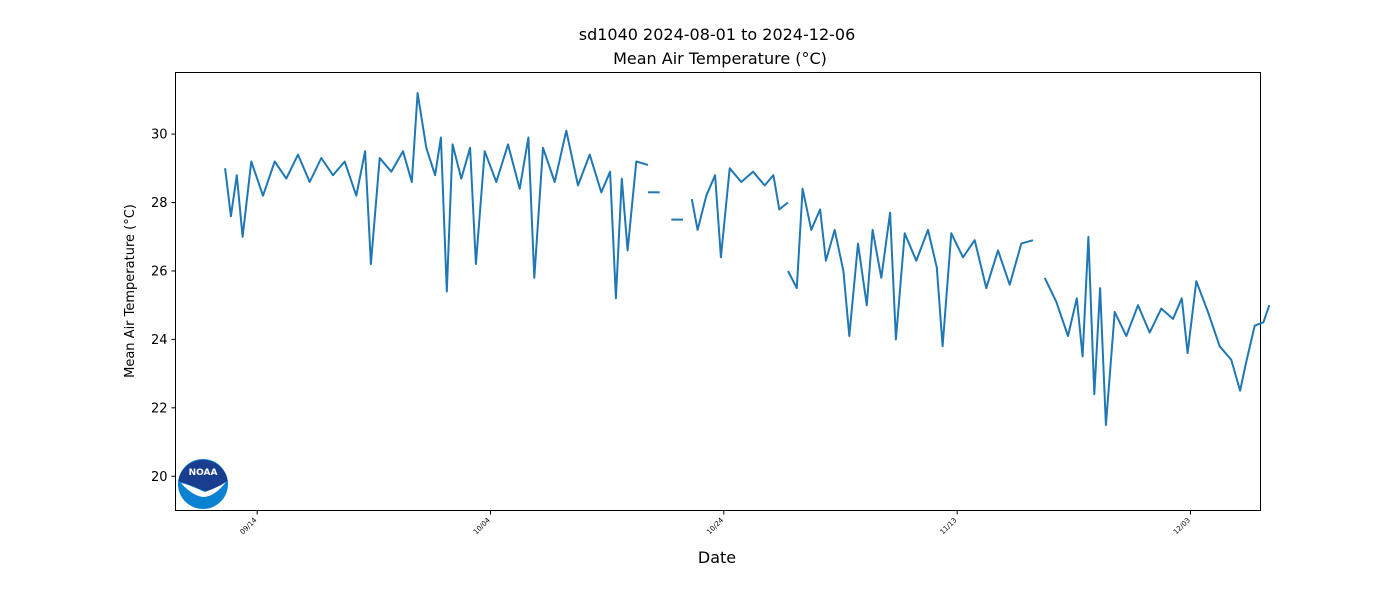 The image size is (1400, 600). Describe the element at coordinates (163, 306) in the screenshot. I see `y-axis-ticks: 20 22 24 26 28 30` at that location.